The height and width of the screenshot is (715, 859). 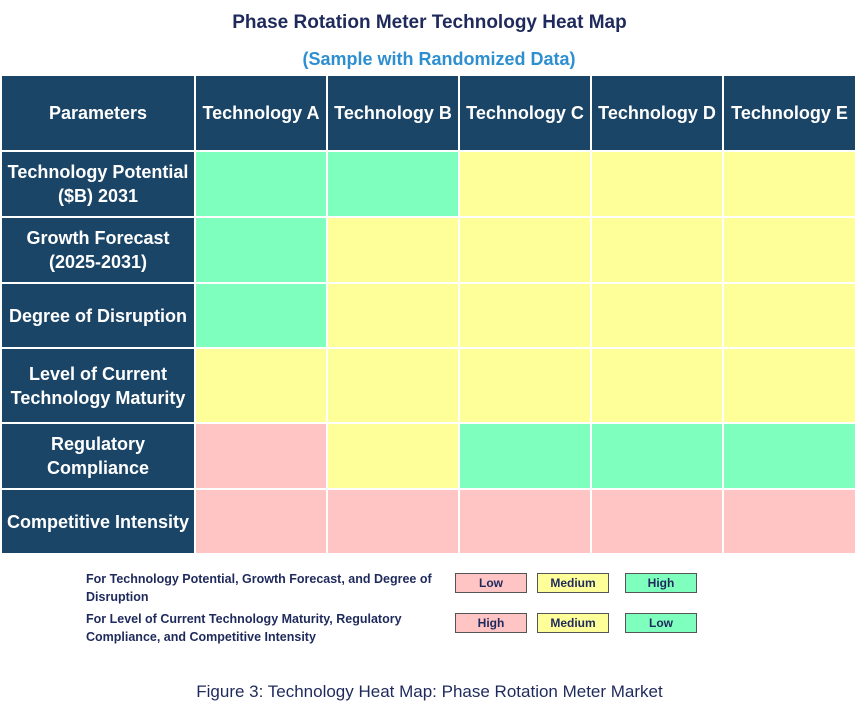 I want to click on title: Phase Rotation Meter Technology Heat Map, so click(x=429, y=22).